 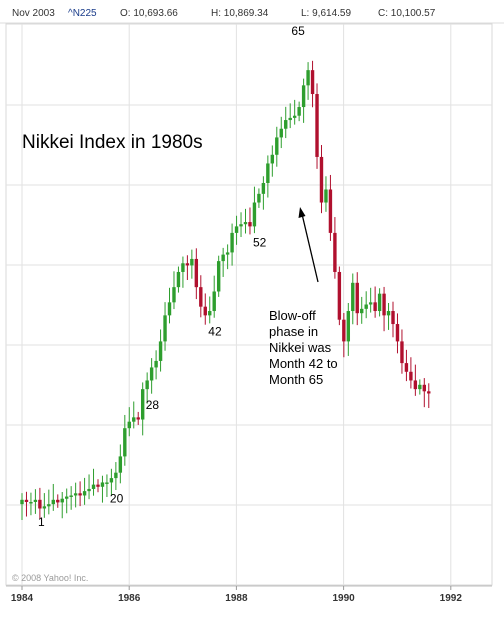 I want to click on header-high: H: 10,869.34, so click(x=240, y=13).